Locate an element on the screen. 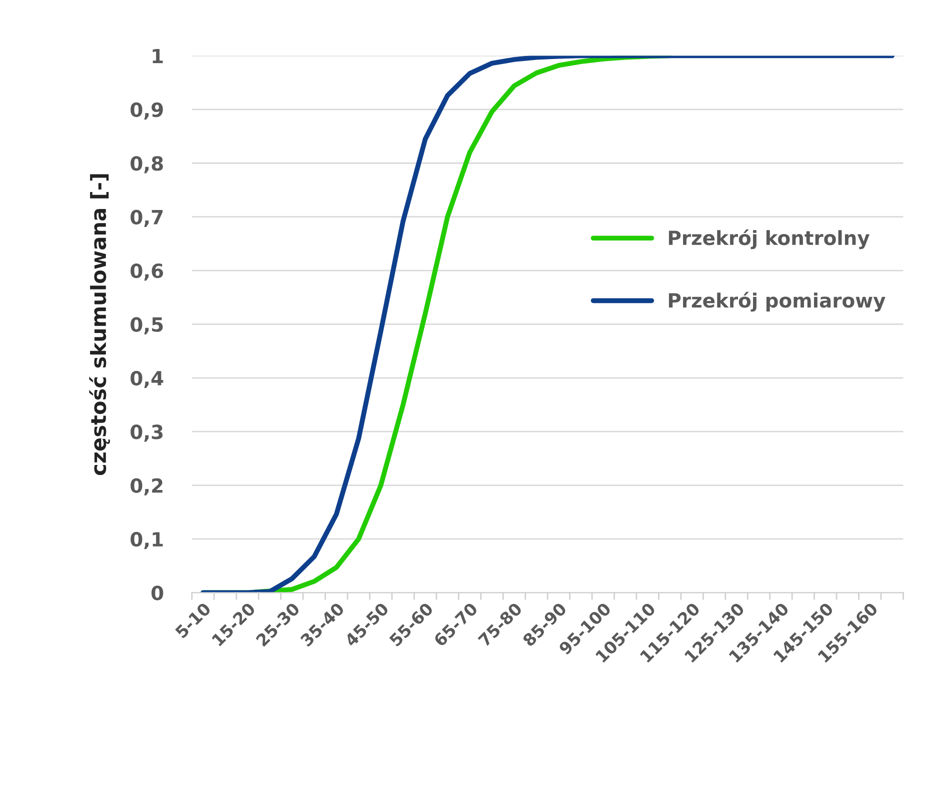 The height and width of the screenshot is (785, 936). y-tick-label: 0,9 is located at coordinates (146, 111).